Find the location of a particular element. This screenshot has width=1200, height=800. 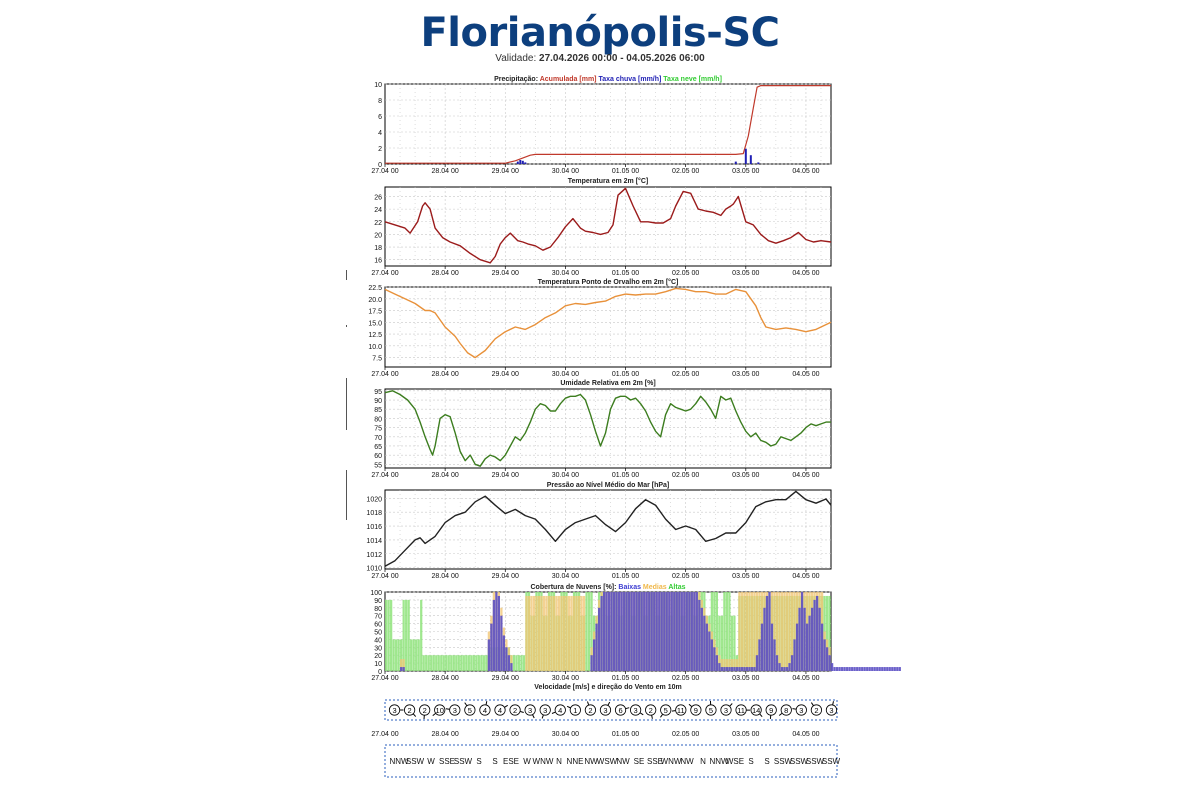

x-tick-label: 04.05 00 is located at coordinates (805, 273).